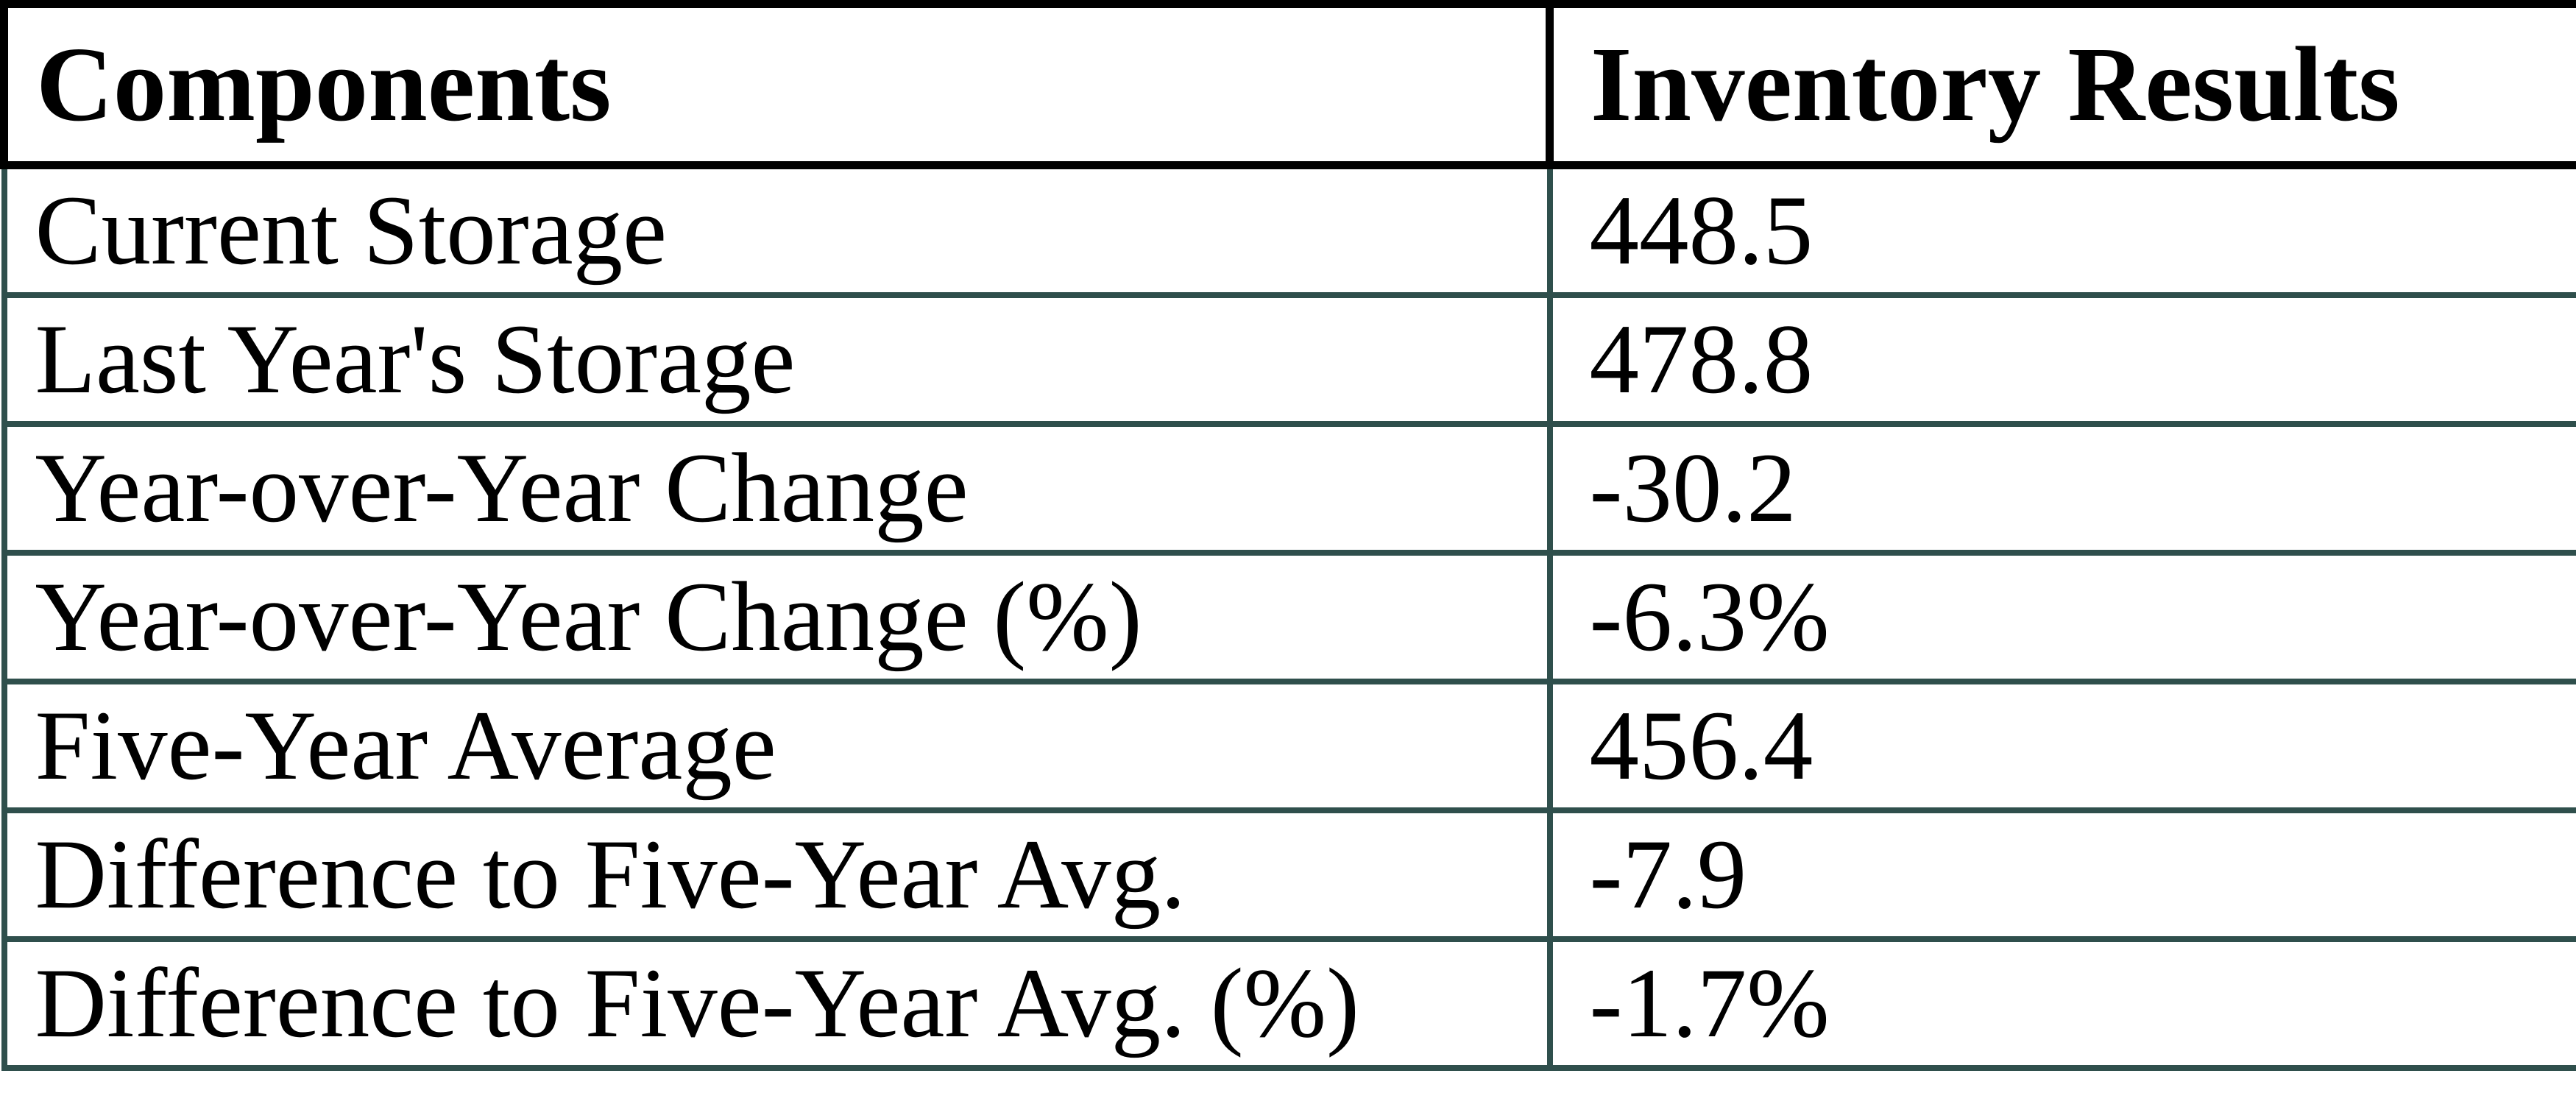 Image resolution: width=2576 pixels, height=1104 pixels. I want to click on row-value: -1.7%, so click(2061, 1003).